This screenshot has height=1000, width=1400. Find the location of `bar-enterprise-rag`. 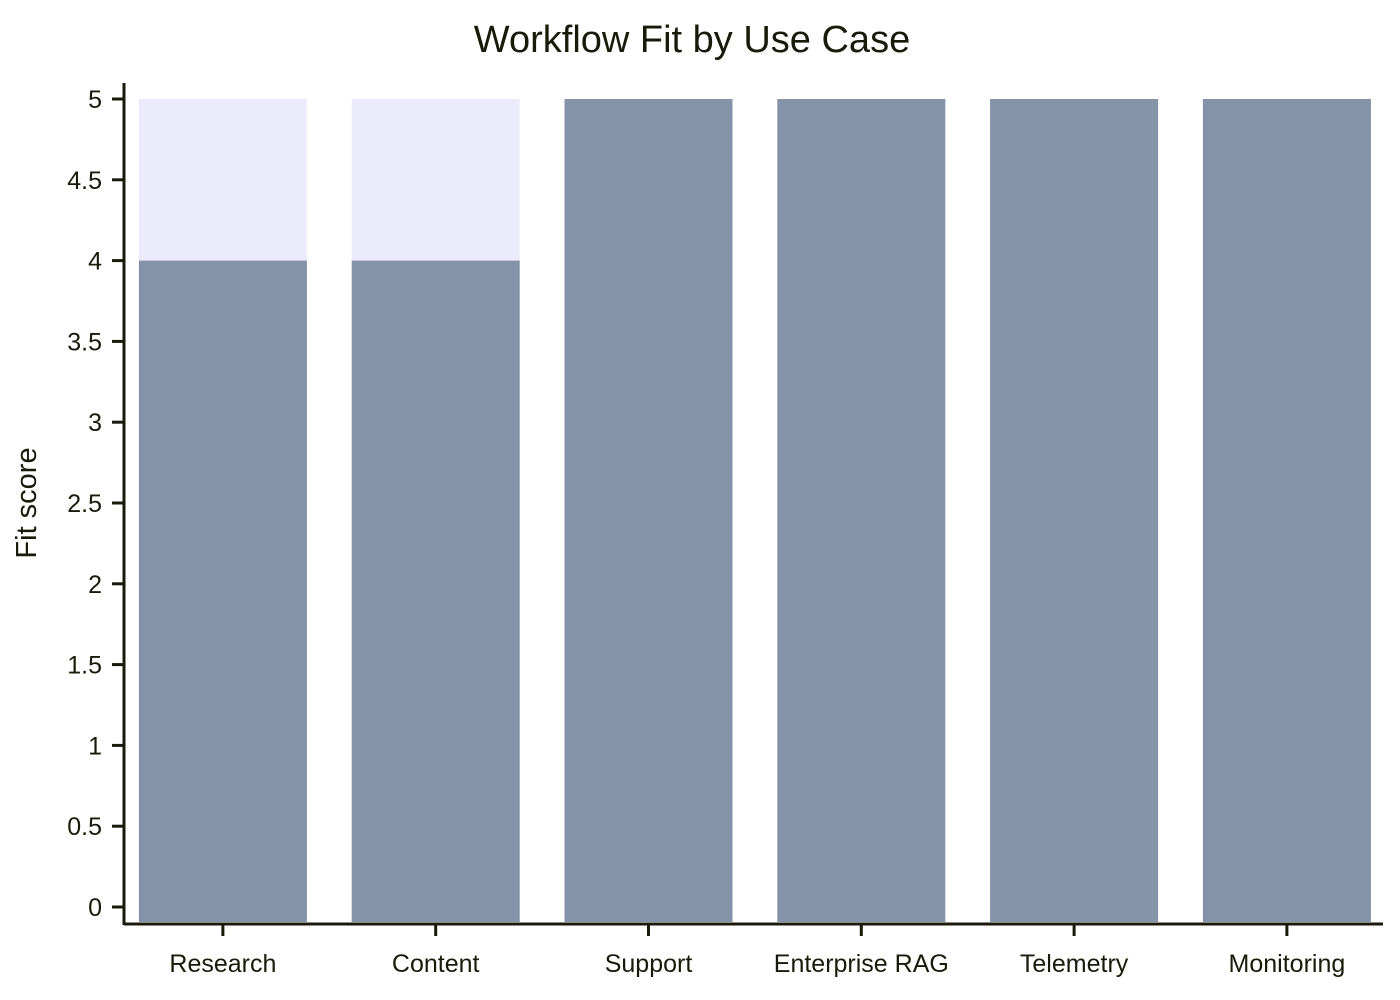

bar-enterprise-rag is located at coordinates (861, 510).